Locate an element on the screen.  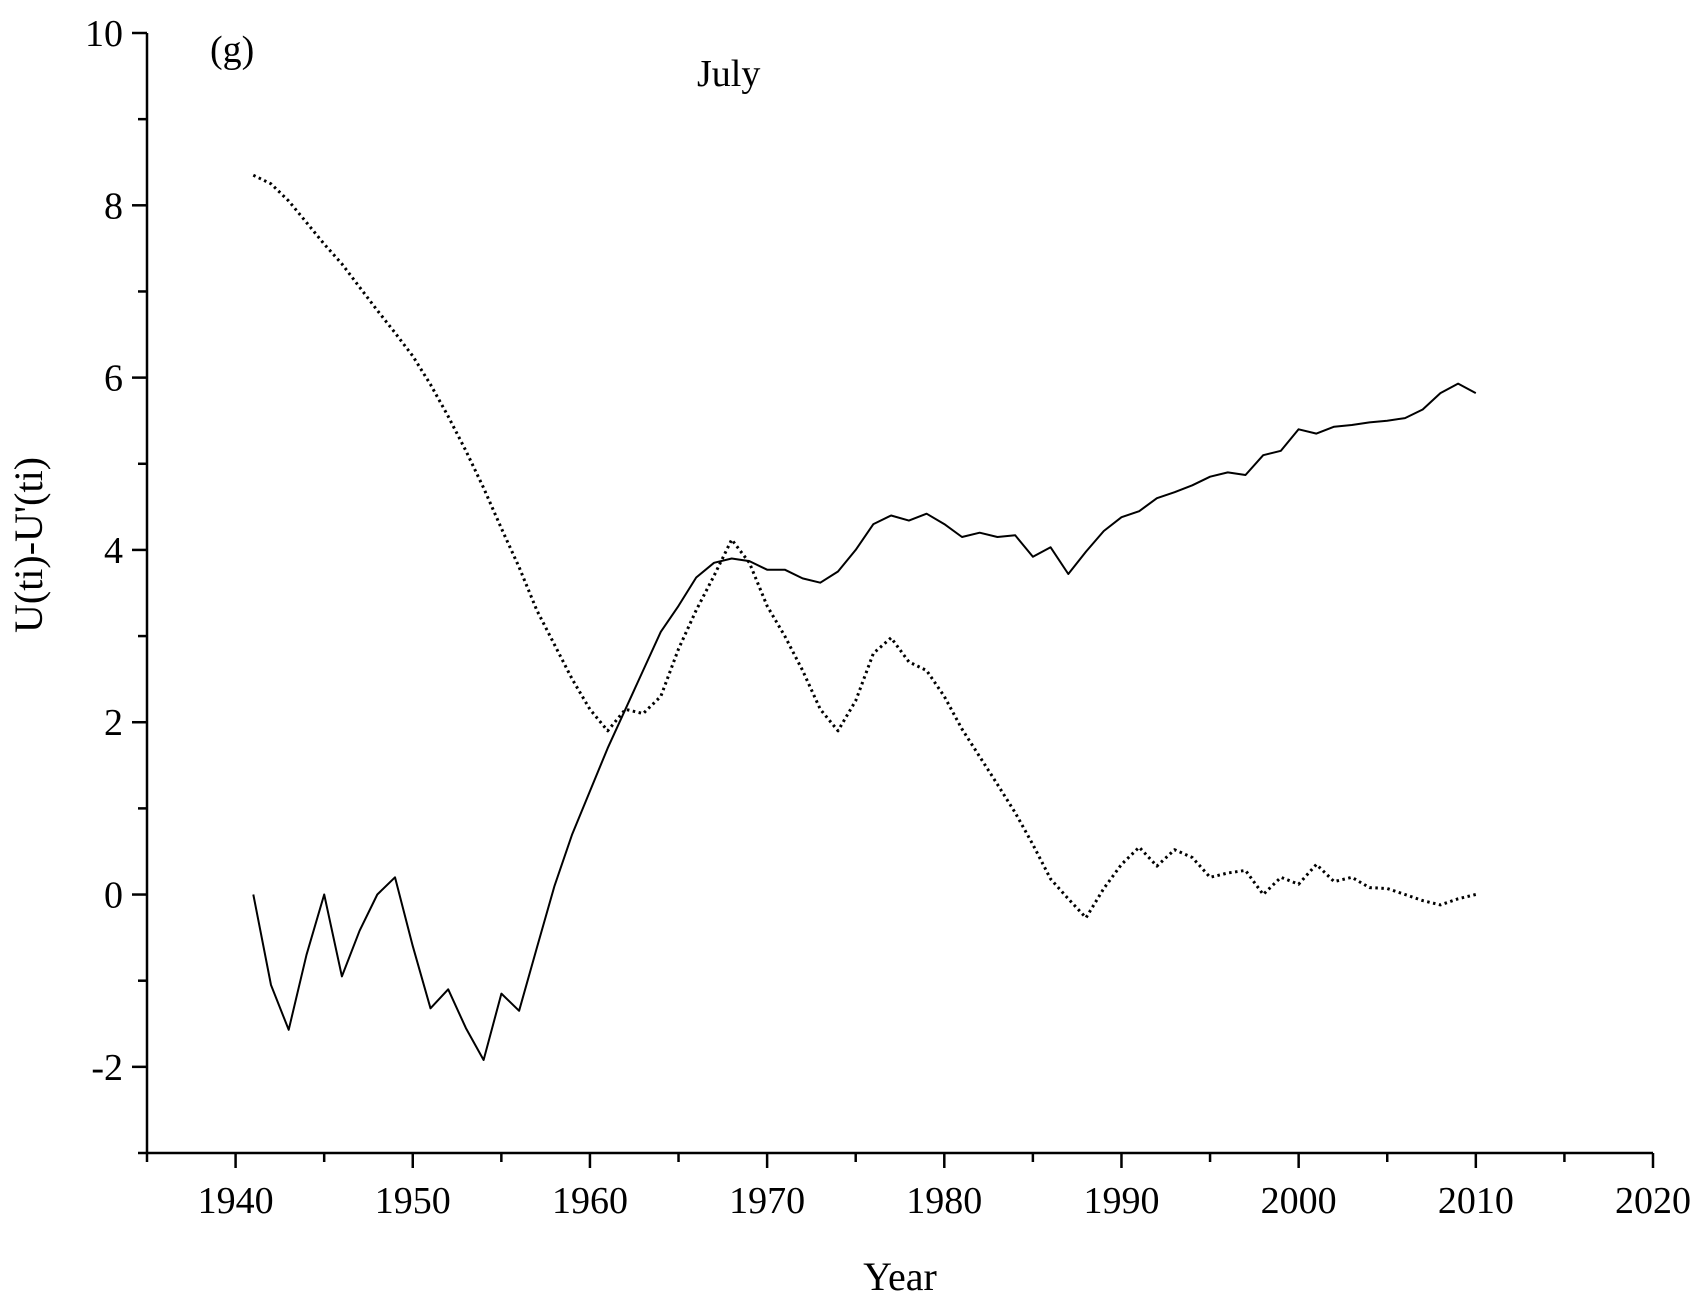
chart-title: July is located at coordinates (728, 74).